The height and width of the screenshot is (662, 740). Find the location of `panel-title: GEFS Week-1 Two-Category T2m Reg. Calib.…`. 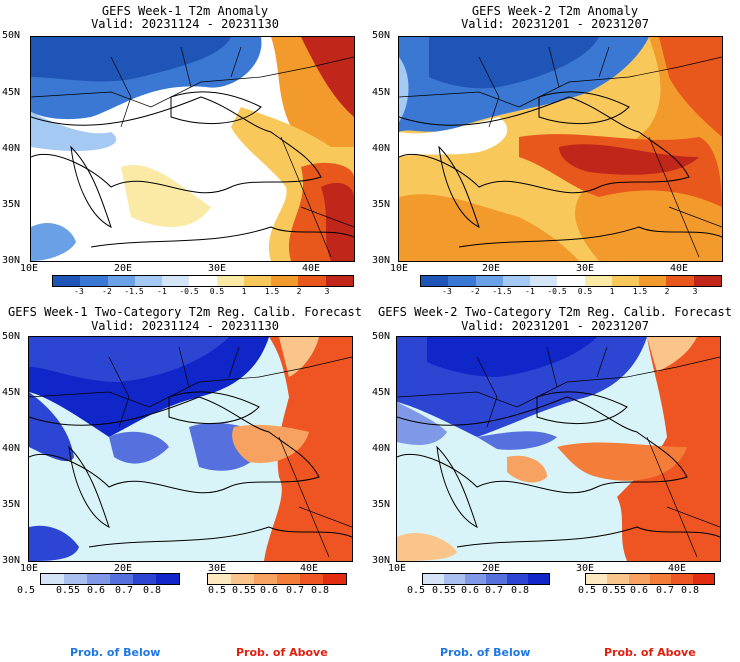

panel-title: GEFS Week-1 Two-Category T2m Reg. Calib.… is located at coordinates (184, 312).